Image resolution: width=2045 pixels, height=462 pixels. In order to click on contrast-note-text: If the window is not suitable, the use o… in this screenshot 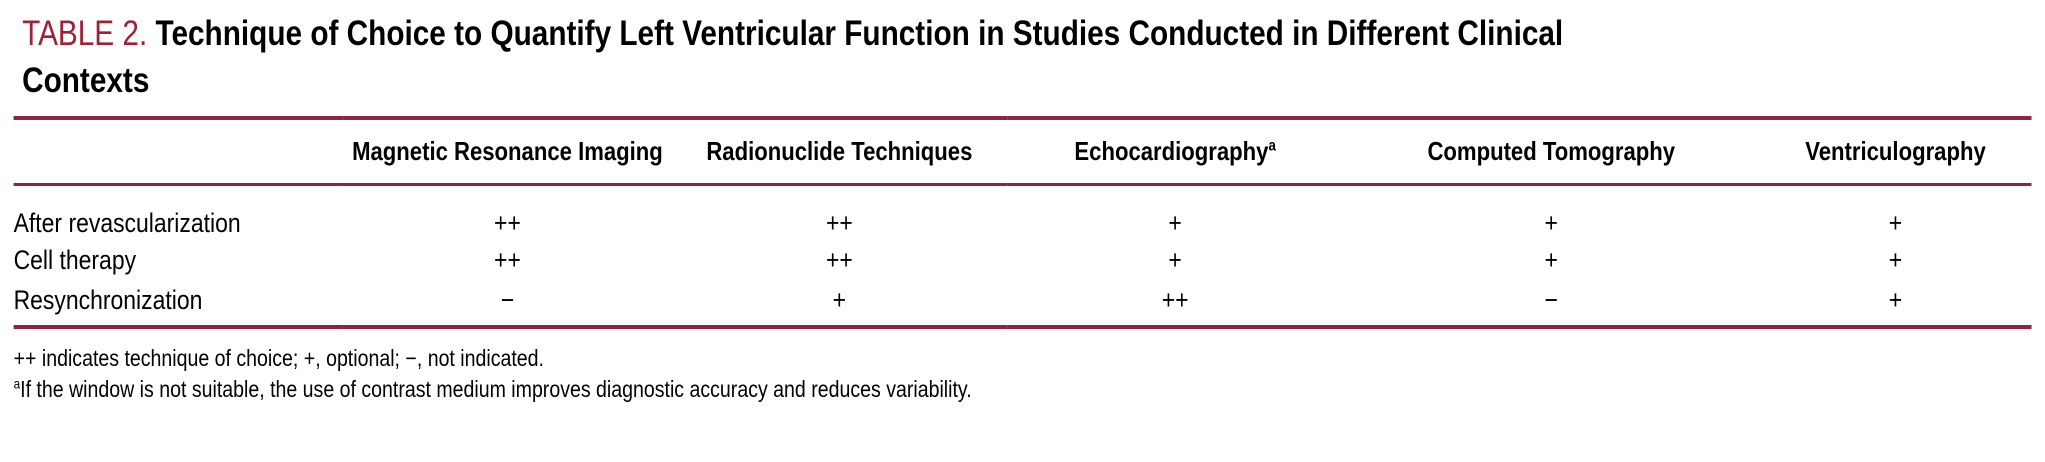, I will do `click(496, 388)`.